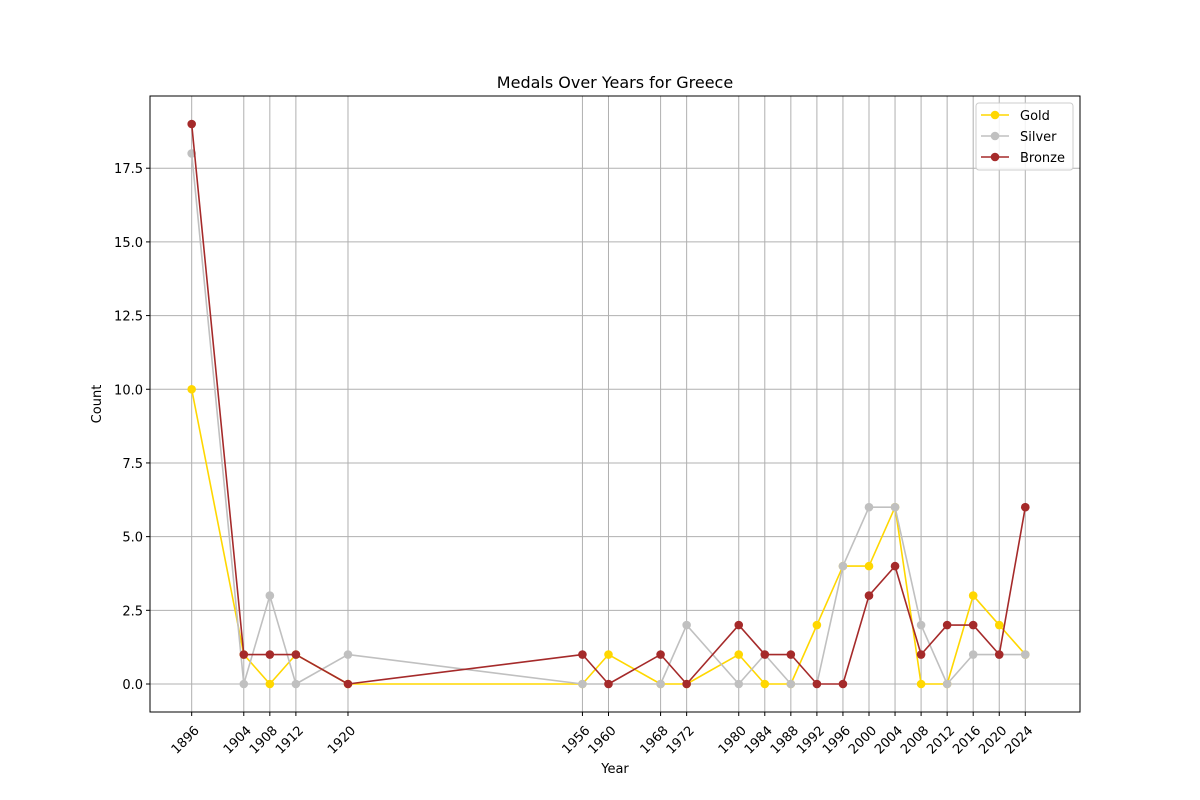 The width and height of the screenshot is (1200, 800). Describe the element at coordinates (681, 740) in the screenshot. I see `x-tick-label: 1972` at that location.